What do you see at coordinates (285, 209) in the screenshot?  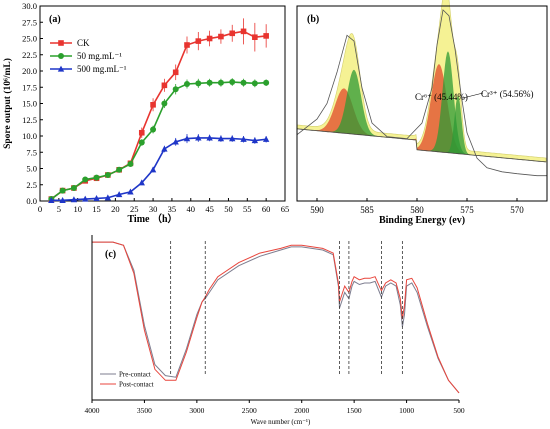 I see `x-tick-label: 65` at bounding box center [285, 209].